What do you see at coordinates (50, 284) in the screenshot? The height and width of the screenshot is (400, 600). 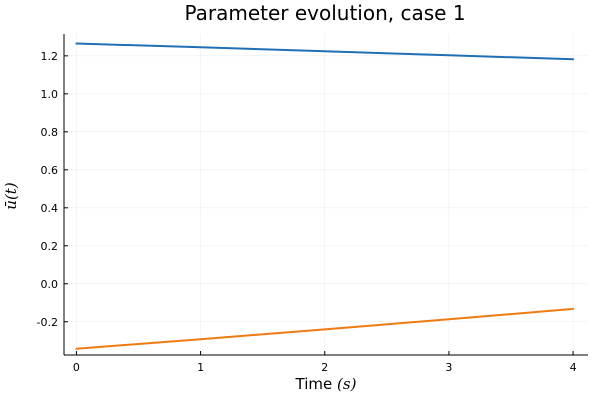 I see `y-tick-label: 0.0` at bounding box center [50, 284].